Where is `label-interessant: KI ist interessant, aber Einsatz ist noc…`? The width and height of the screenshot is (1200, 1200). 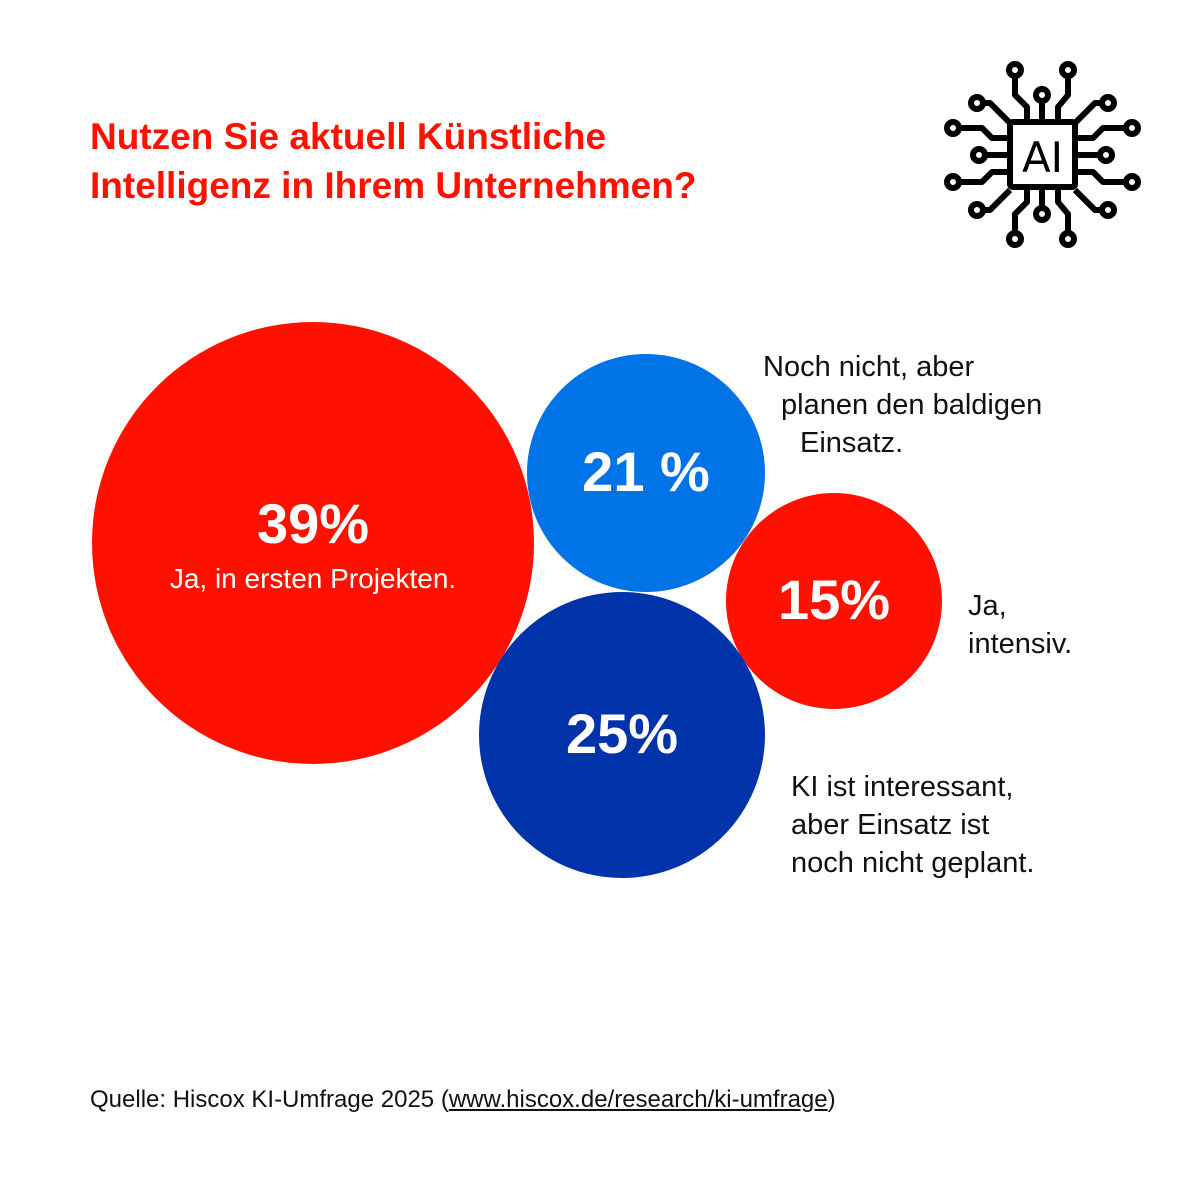 label-interessant: KI ist interessant, aber Einsatz ist noc… is located at coordinates (912, 825).